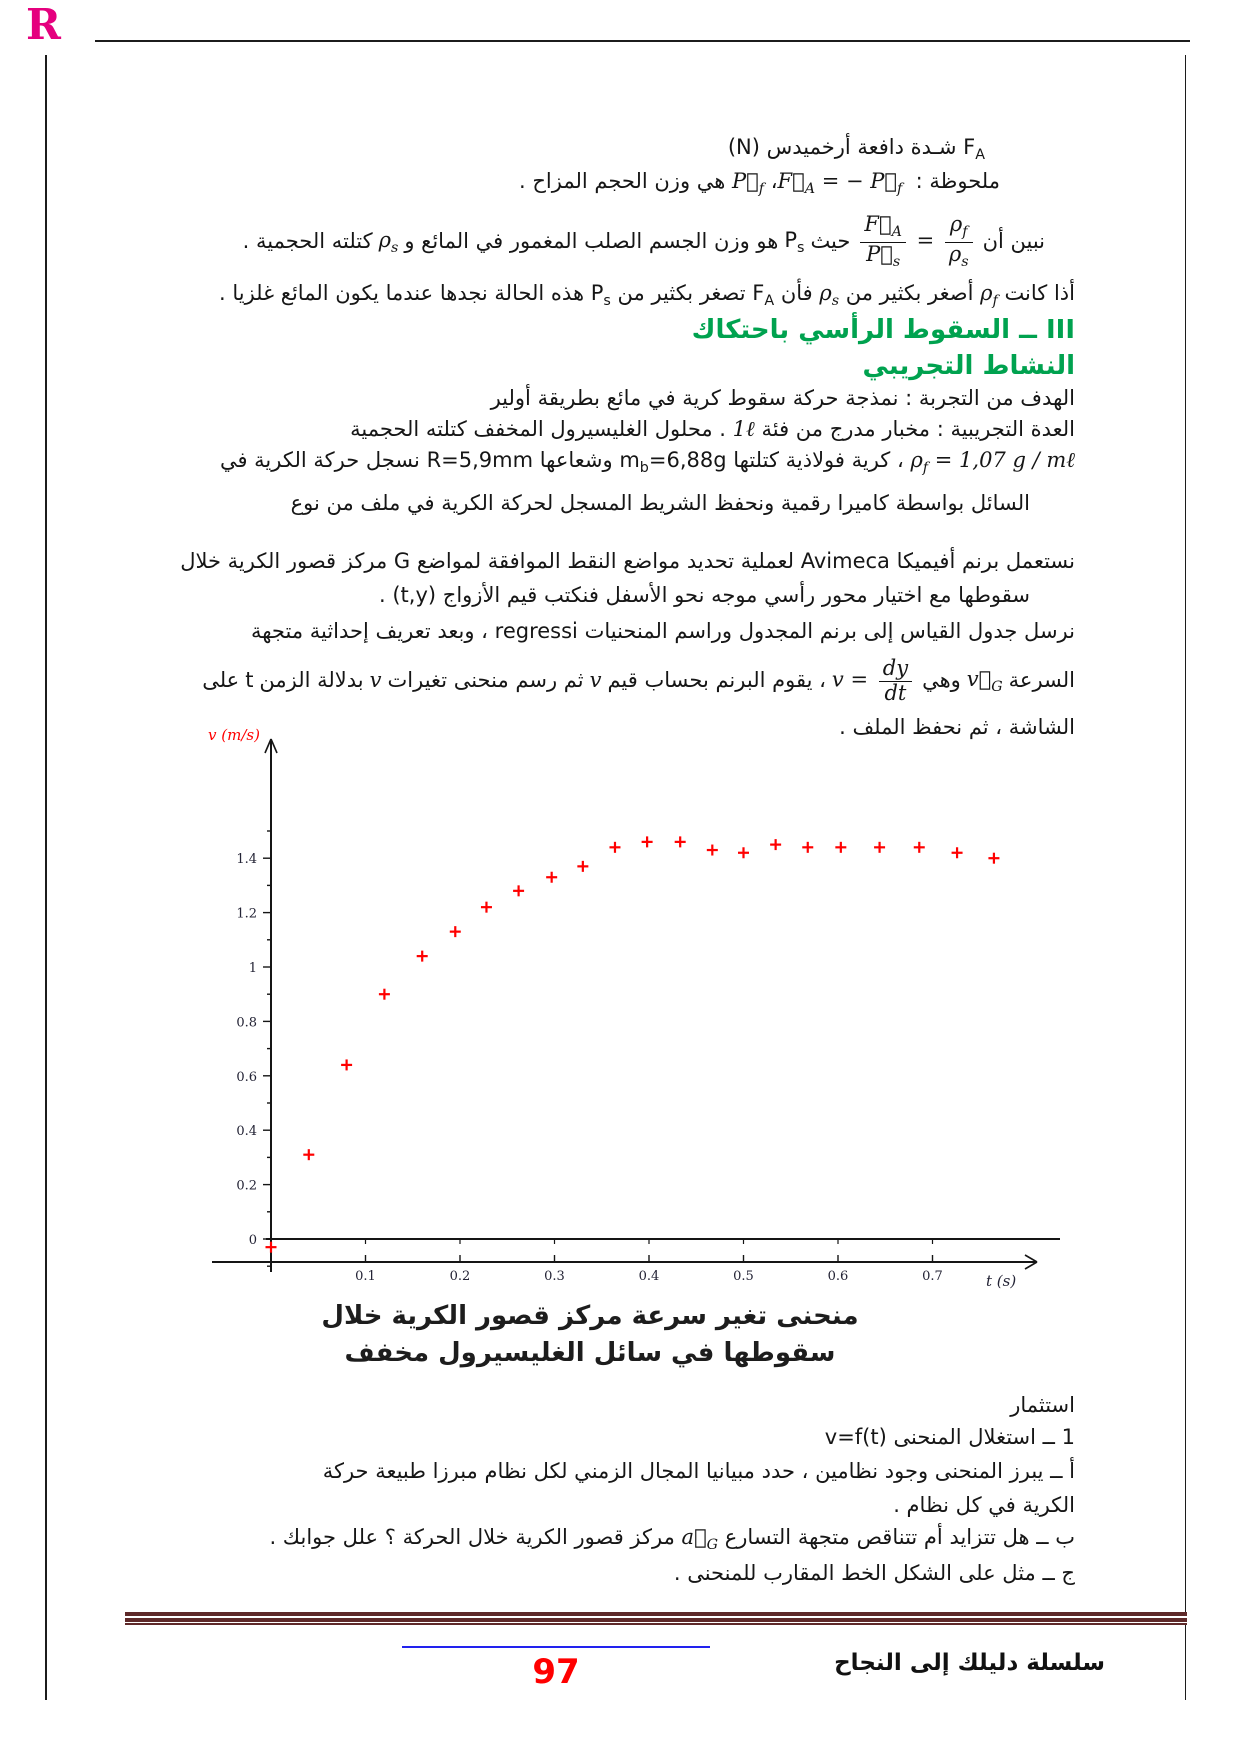 This screenshot has height=1753, width=1240. Describe the element at coordinates (590, 1353) in the screenshot. I see `chart-caption-line2: سقوطها في سائل الغليسيرول مخفف` at that location.